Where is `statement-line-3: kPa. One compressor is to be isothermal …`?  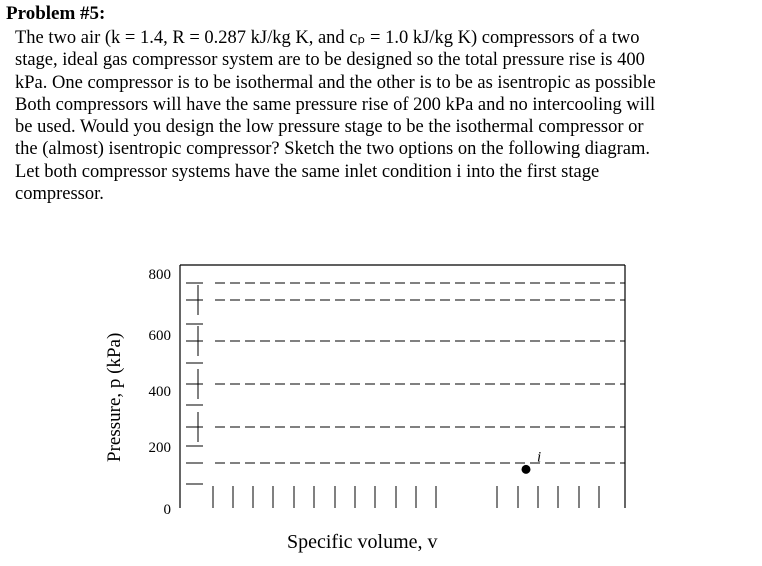 statement-line-3: kPa. One compressor is to be isothermal … is located at coordinates (335, 82).